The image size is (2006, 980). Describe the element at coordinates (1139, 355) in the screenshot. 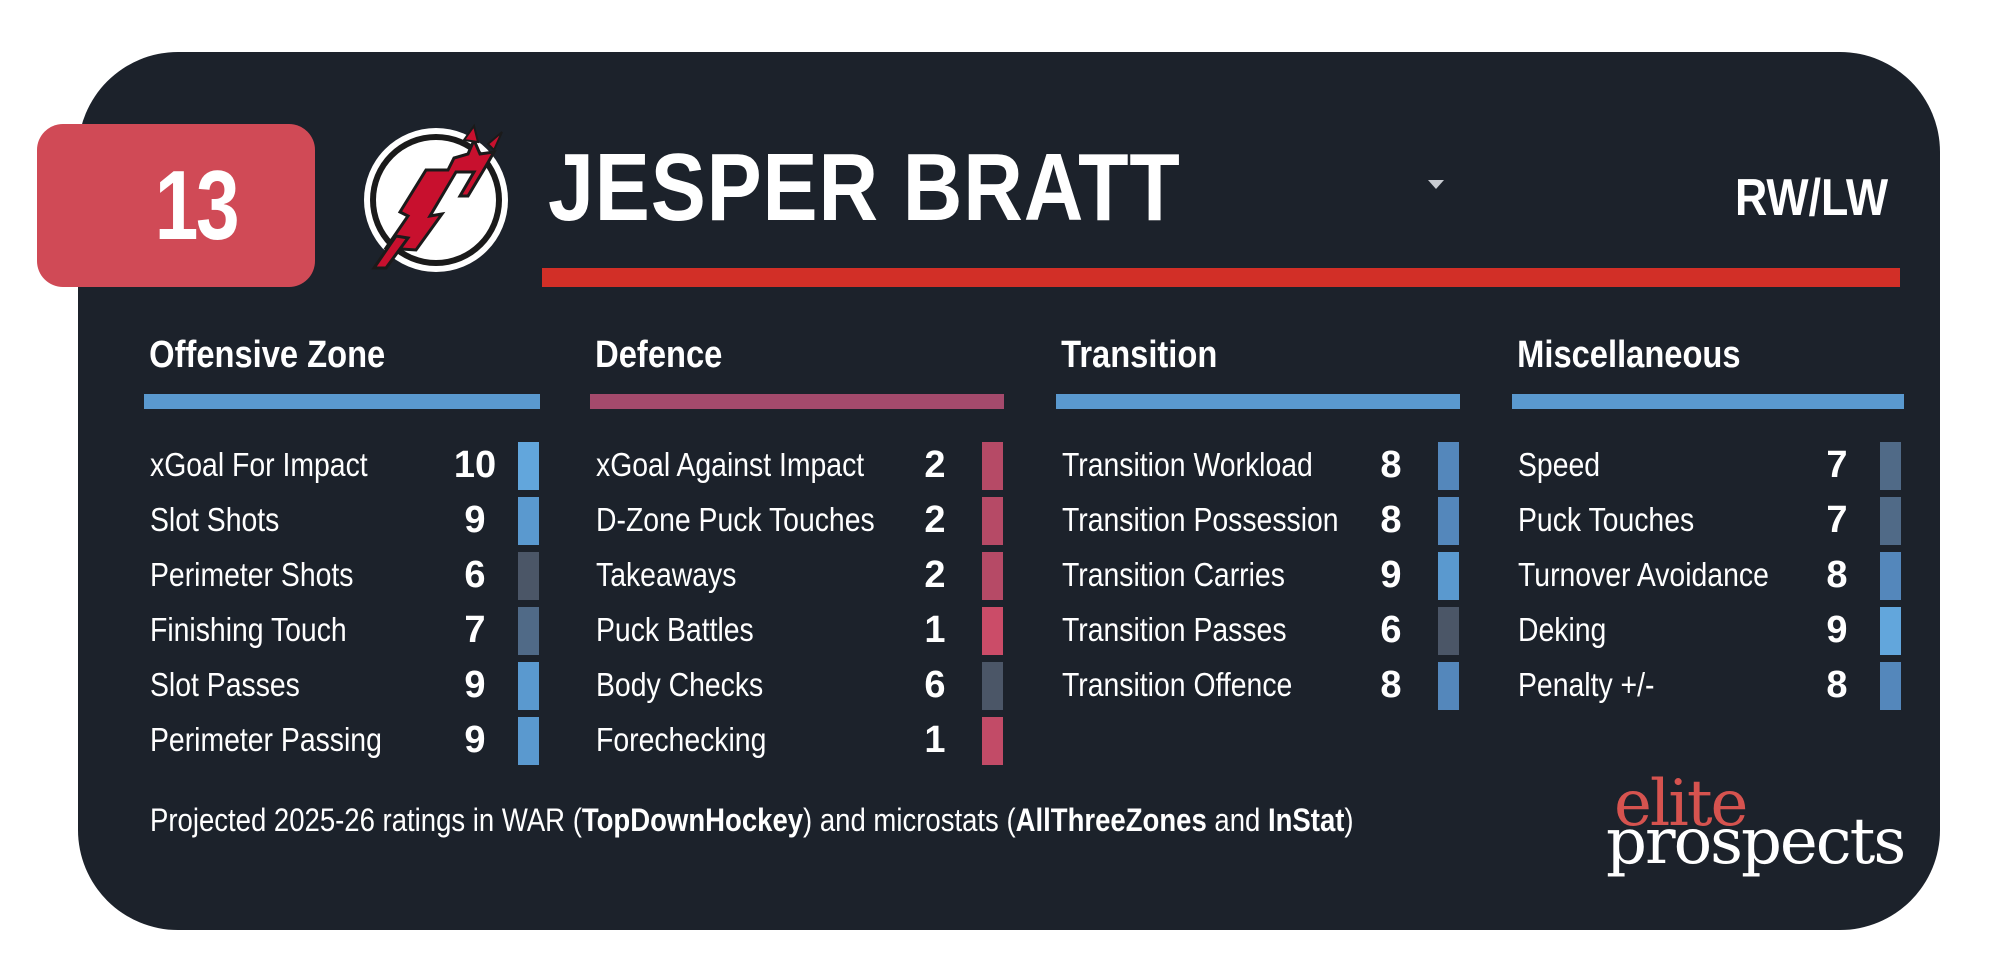

I see `column-title: Transition` at that location.